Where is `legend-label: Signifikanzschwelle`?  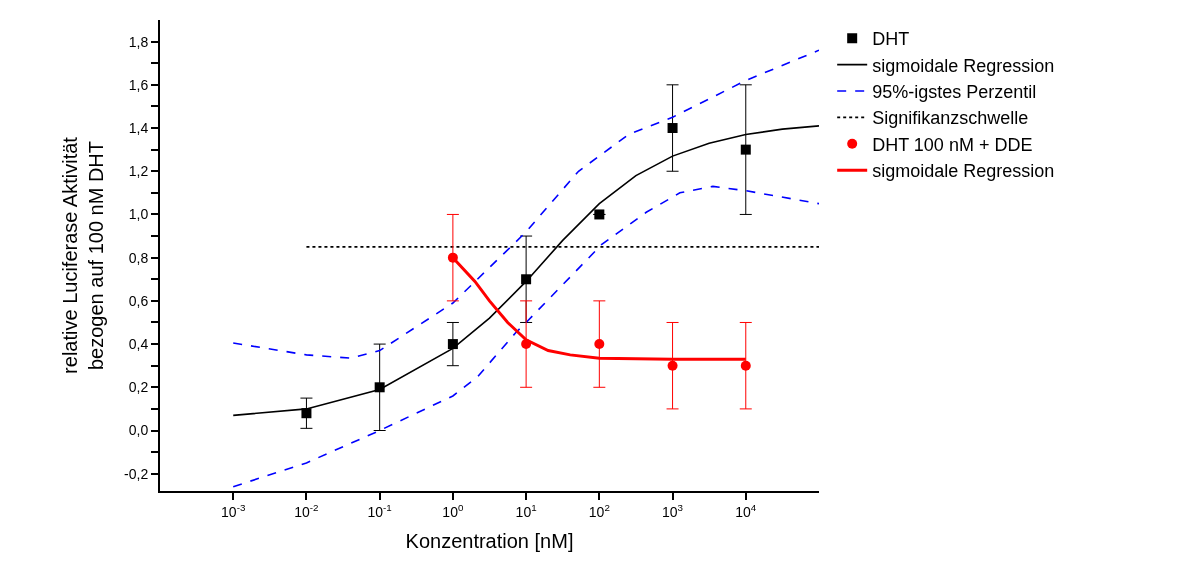
legend-label: Signifikanzschwelle is located at coordinates (950, 118).